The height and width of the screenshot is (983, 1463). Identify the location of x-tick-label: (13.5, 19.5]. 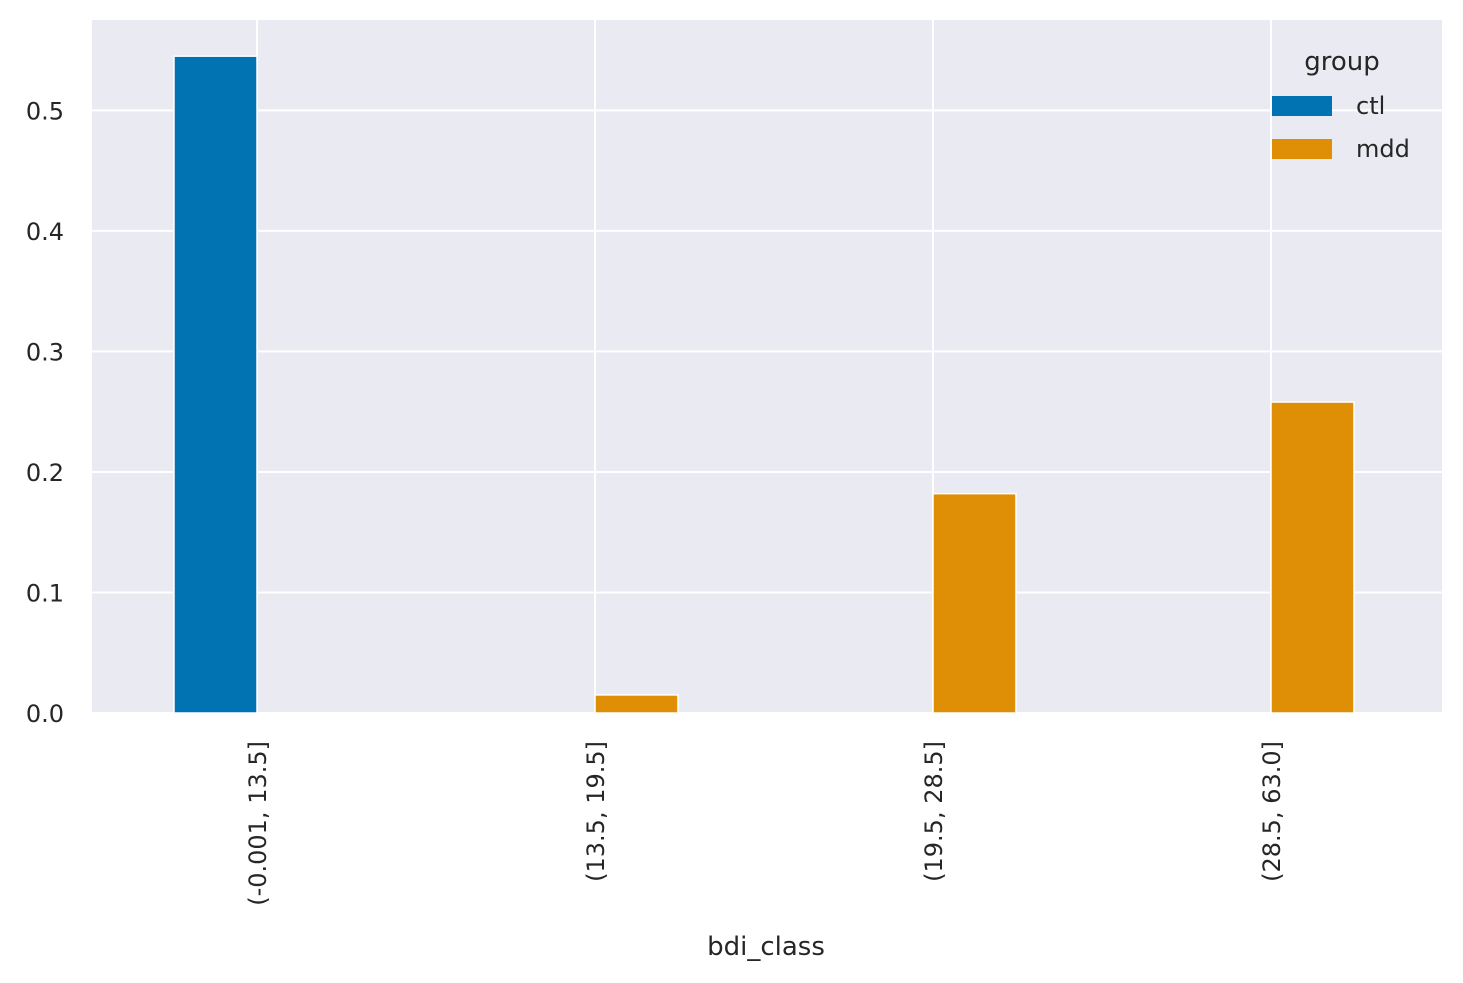
(596, 811).